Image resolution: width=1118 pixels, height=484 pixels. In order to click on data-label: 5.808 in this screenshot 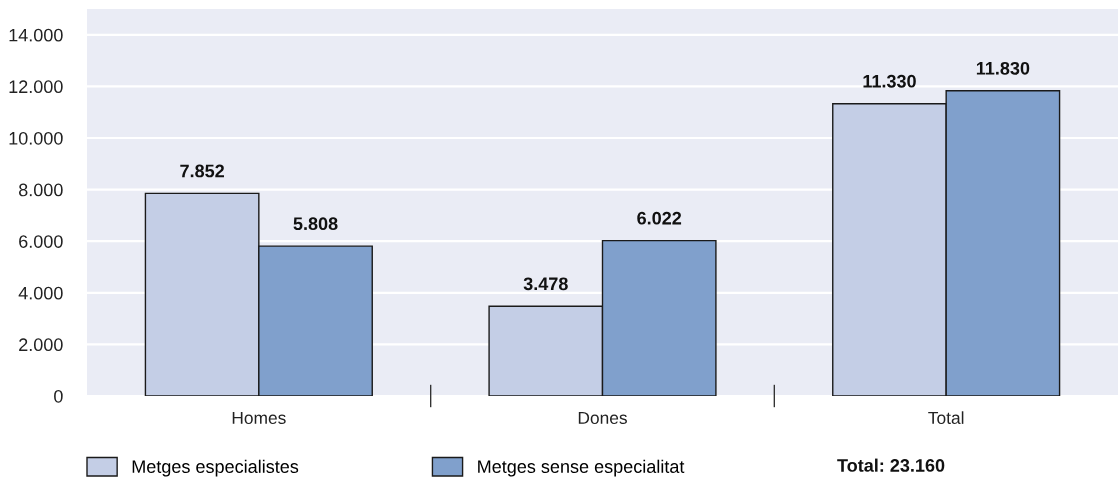, I will do `click(315, 224)`.